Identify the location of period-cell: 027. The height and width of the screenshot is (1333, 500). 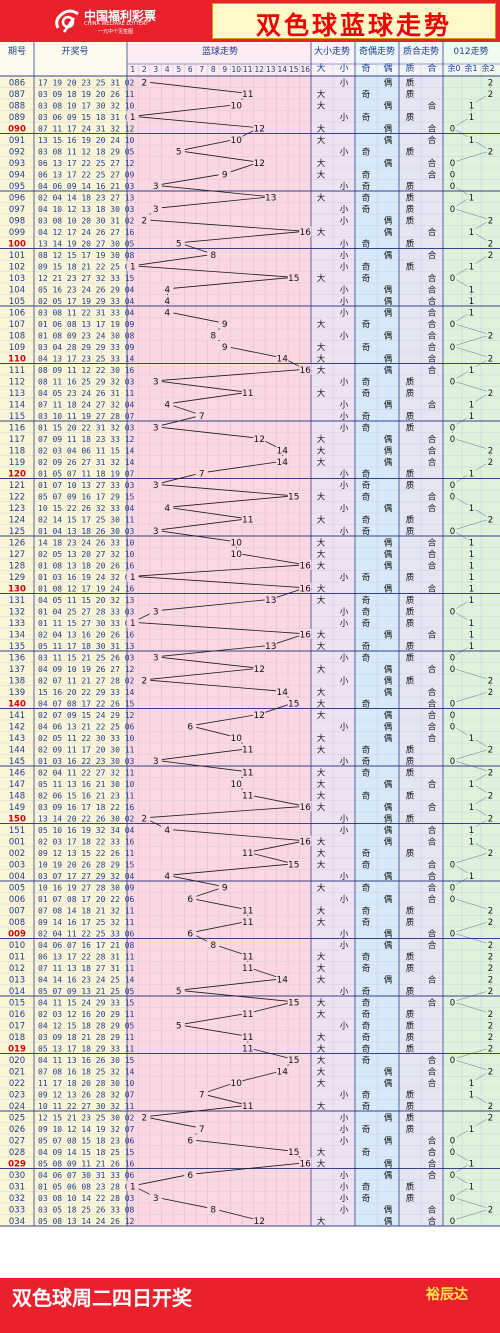
(17, 1141).